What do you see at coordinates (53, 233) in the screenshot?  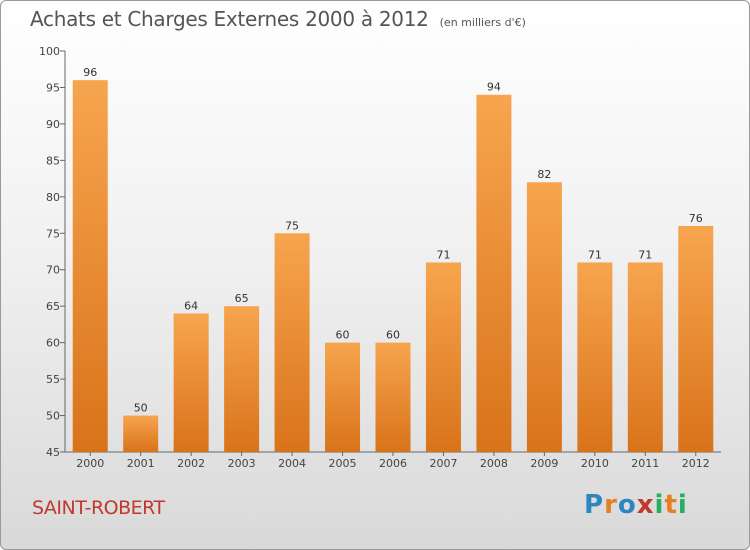 I see `y-tick-label: 75` at bounding box center [53, 233].